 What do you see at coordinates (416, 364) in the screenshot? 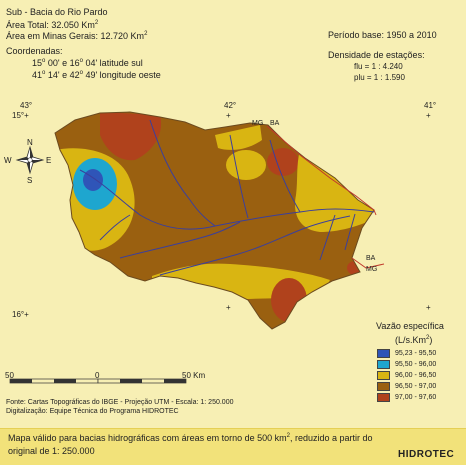
I see `legend-label: 95,50 - 96,00` at bounding box center [416, 364].